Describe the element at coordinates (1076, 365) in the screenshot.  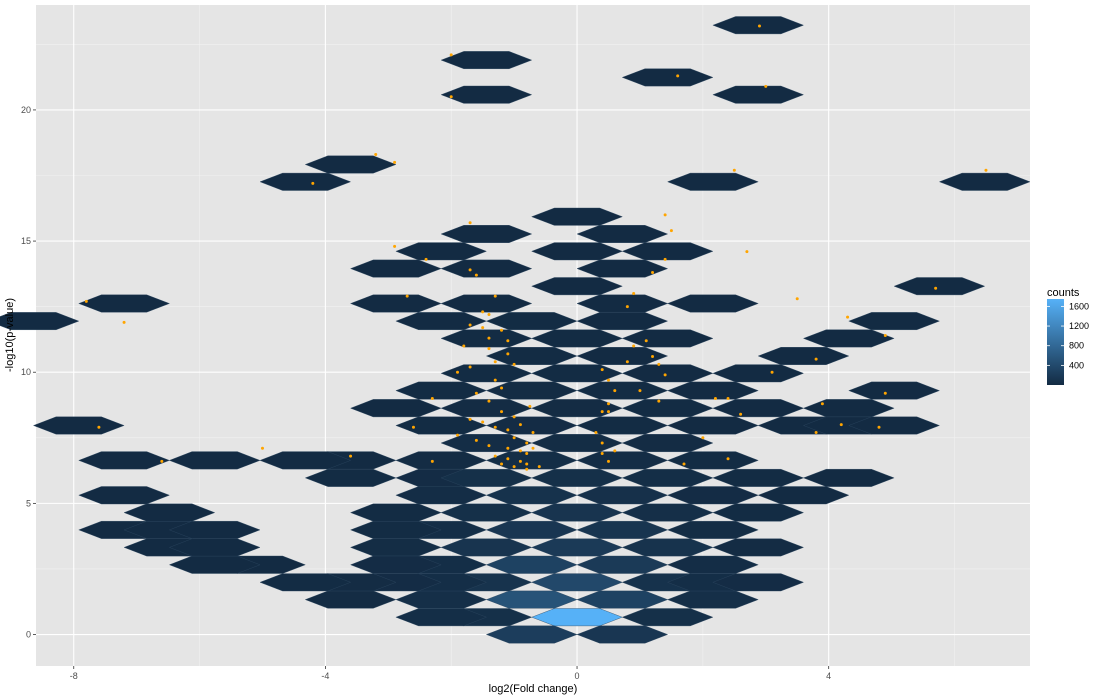
I see `legend-tick-label: 400` at that location.